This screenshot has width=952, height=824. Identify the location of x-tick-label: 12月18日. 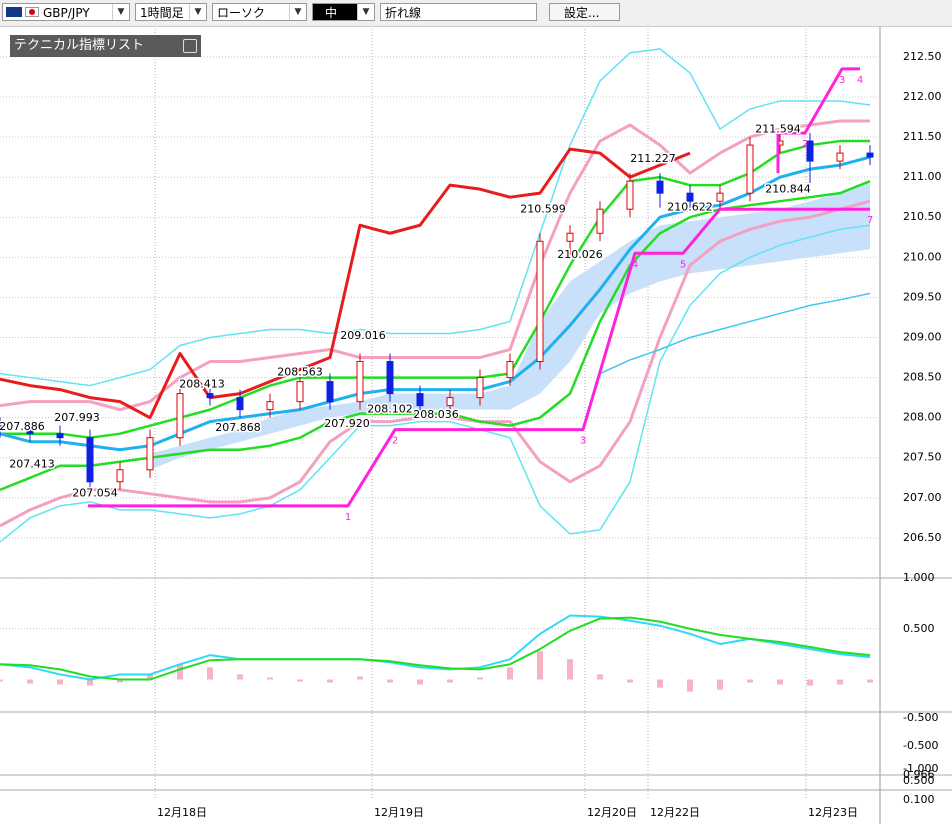
(182, 812).